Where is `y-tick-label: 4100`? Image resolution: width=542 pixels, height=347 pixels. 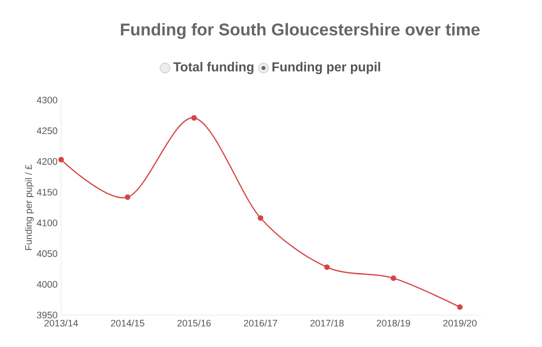 y-tick-label: 4100 is located at coordinates (47, 223).